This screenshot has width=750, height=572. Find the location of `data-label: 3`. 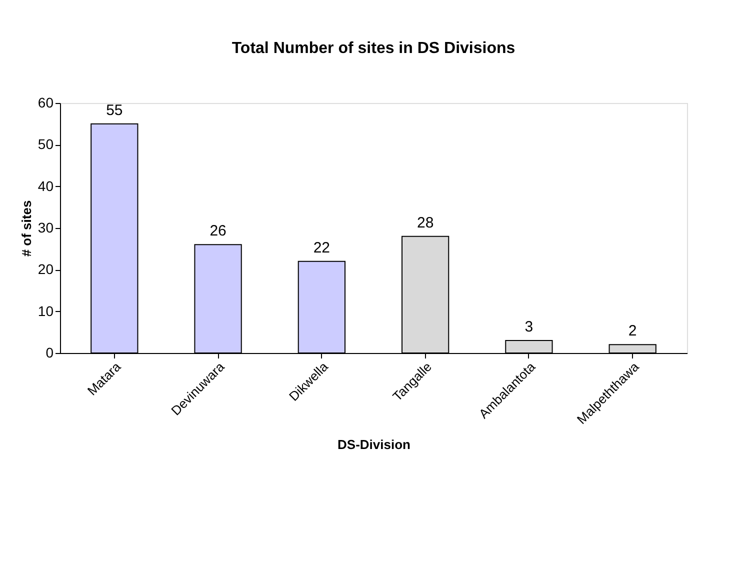

data-label: 3 is located at coordinates (529, 327).